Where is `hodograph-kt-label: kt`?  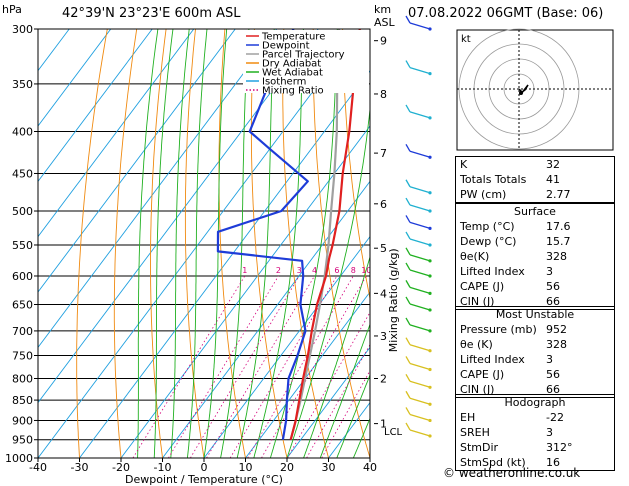 hodograph-kt-label: kt is located at coordinates (466, 39).